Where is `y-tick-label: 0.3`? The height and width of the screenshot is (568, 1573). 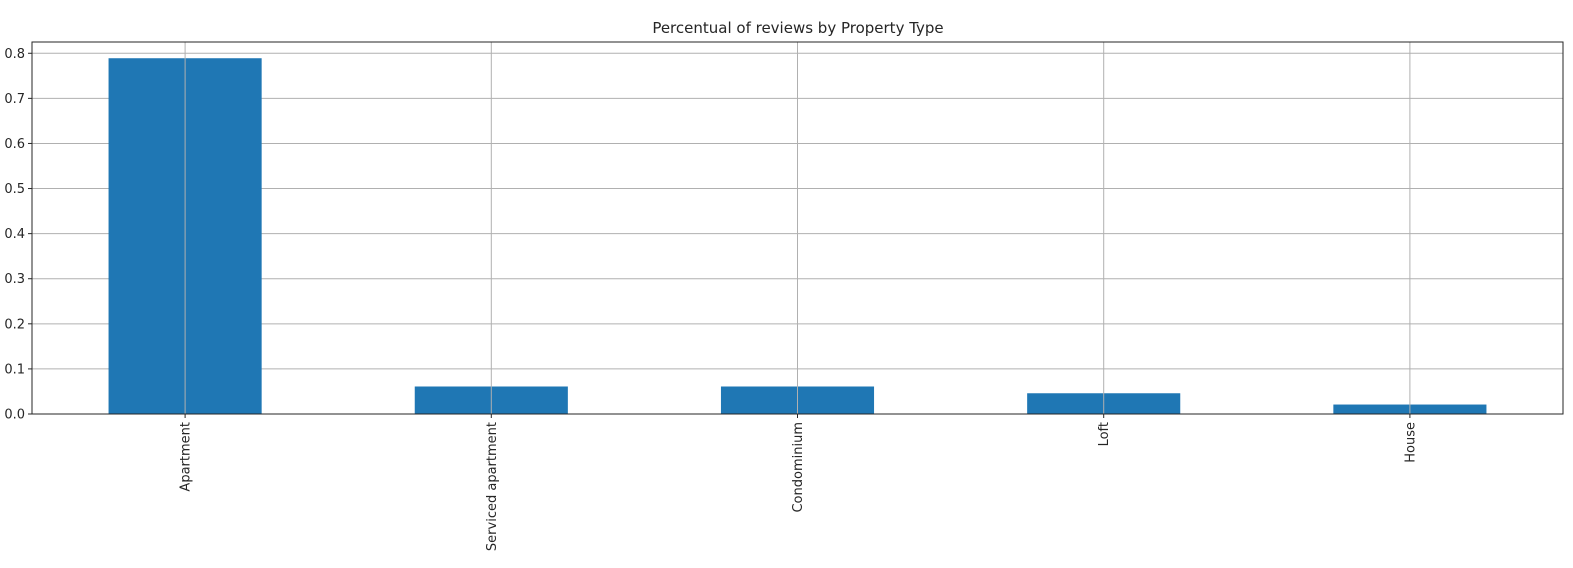 y-tick-label: 0.3 is located at coordinates (14, 279).